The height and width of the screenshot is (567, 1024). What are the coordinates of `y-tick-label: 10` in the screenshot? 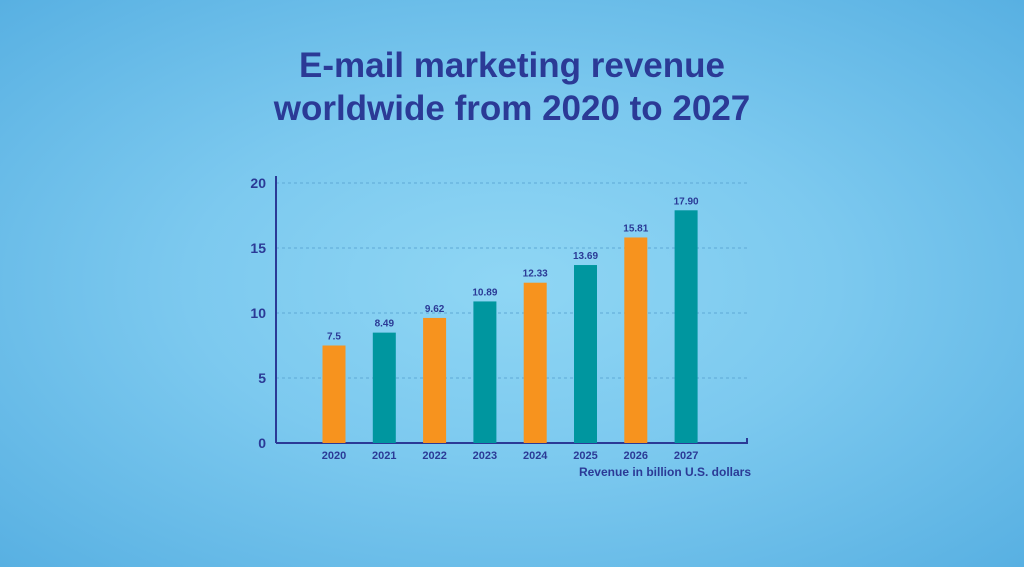 It's located at (258, 313).